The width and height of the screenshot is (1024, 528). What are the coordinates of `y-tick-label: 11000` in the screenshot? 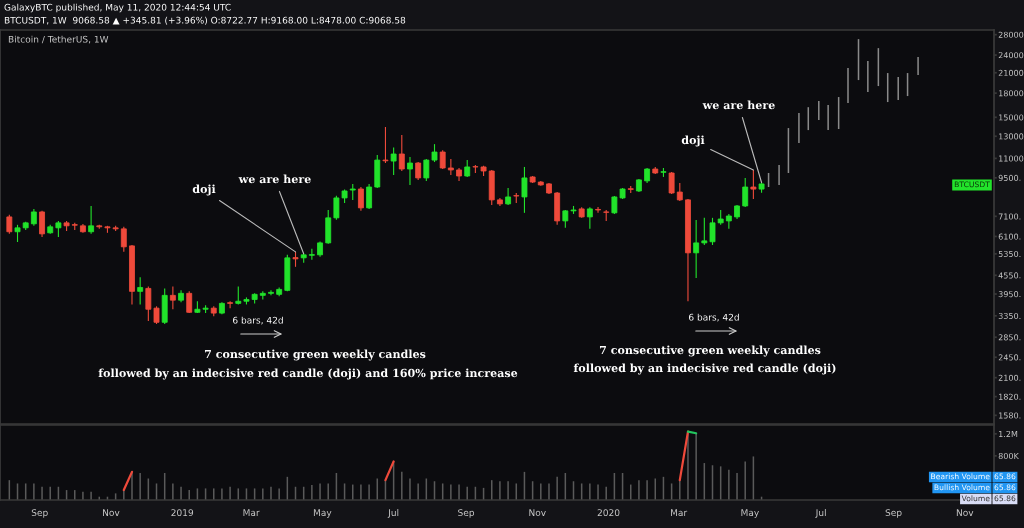 It's located at (1011, 158).